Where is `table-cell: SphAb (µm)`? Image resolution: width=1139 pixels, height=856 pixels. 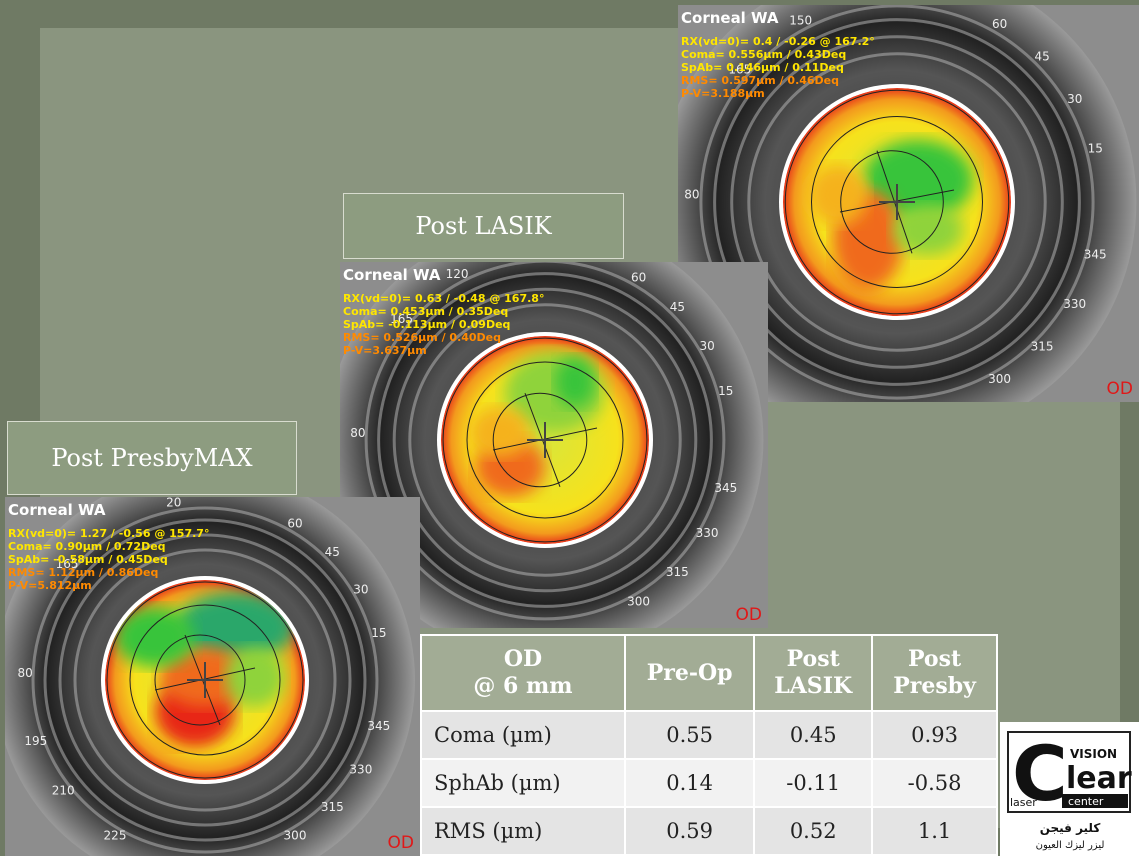 table-cell: SphAb (µm) is located at coordinates (523, 783).